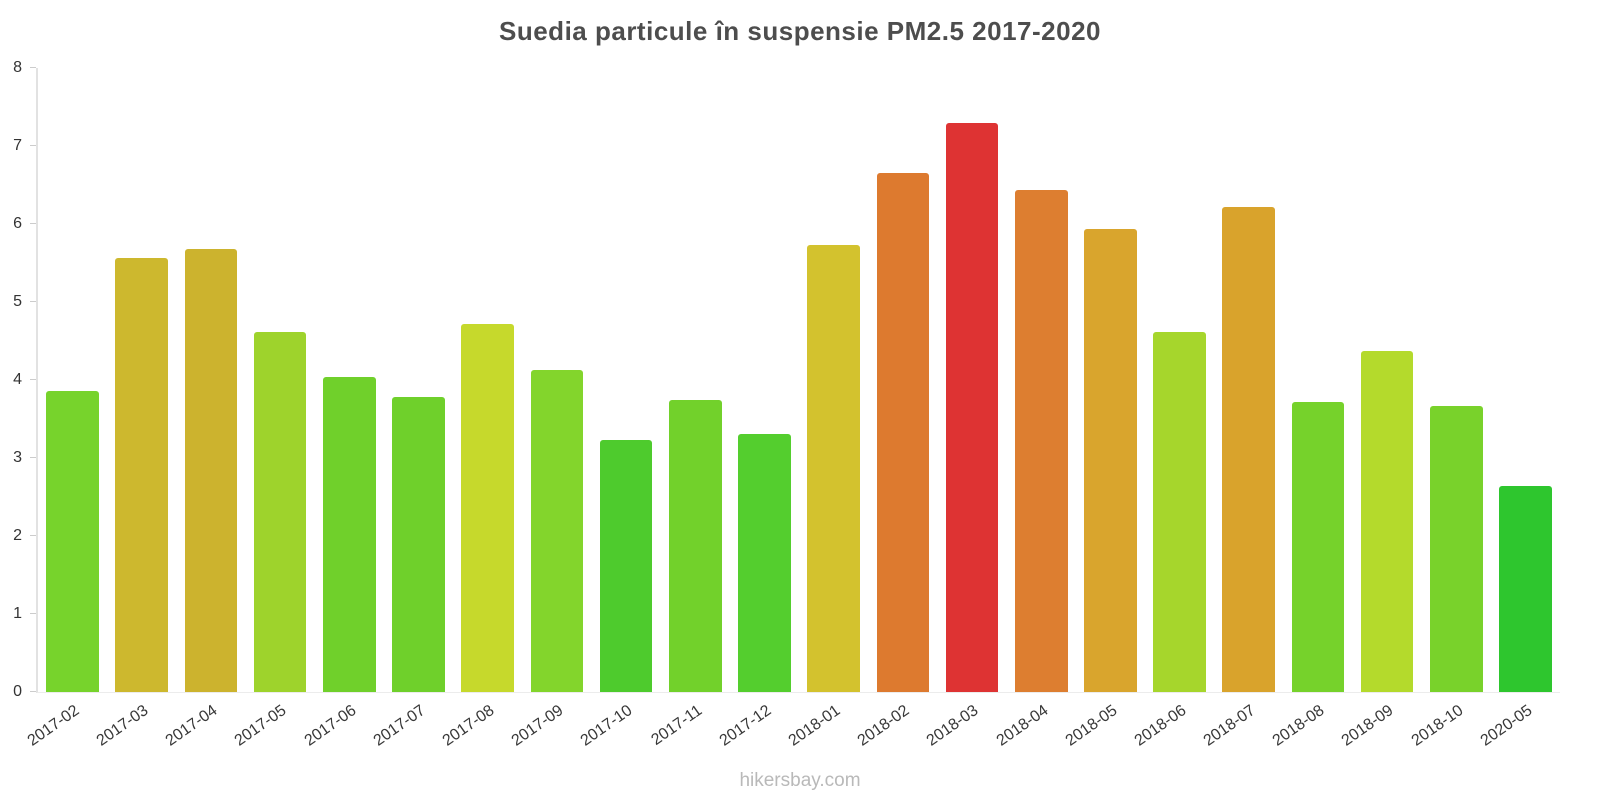  I want to click on bar-slot: 2018-01, so click(827, 409).